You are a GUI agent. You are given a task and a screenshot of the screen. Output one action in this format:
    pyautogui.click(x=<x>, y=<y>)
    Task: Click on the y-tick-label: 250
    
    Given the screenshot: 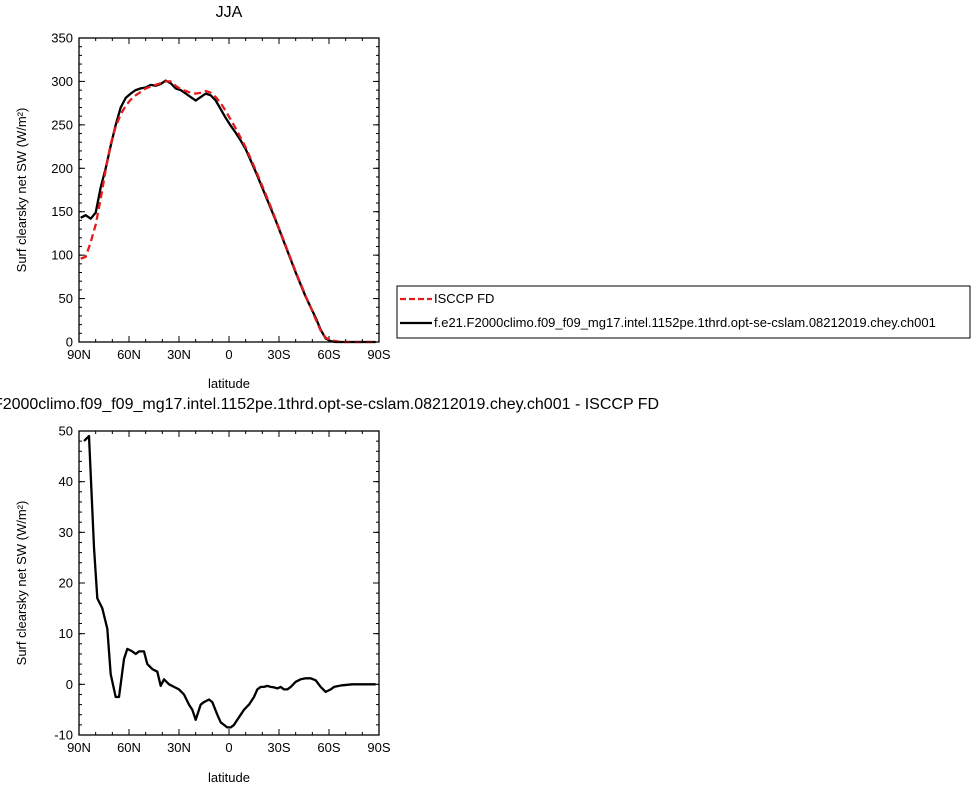 What is the action you would take?
    pyautogui.click(x=62, y=124)
    